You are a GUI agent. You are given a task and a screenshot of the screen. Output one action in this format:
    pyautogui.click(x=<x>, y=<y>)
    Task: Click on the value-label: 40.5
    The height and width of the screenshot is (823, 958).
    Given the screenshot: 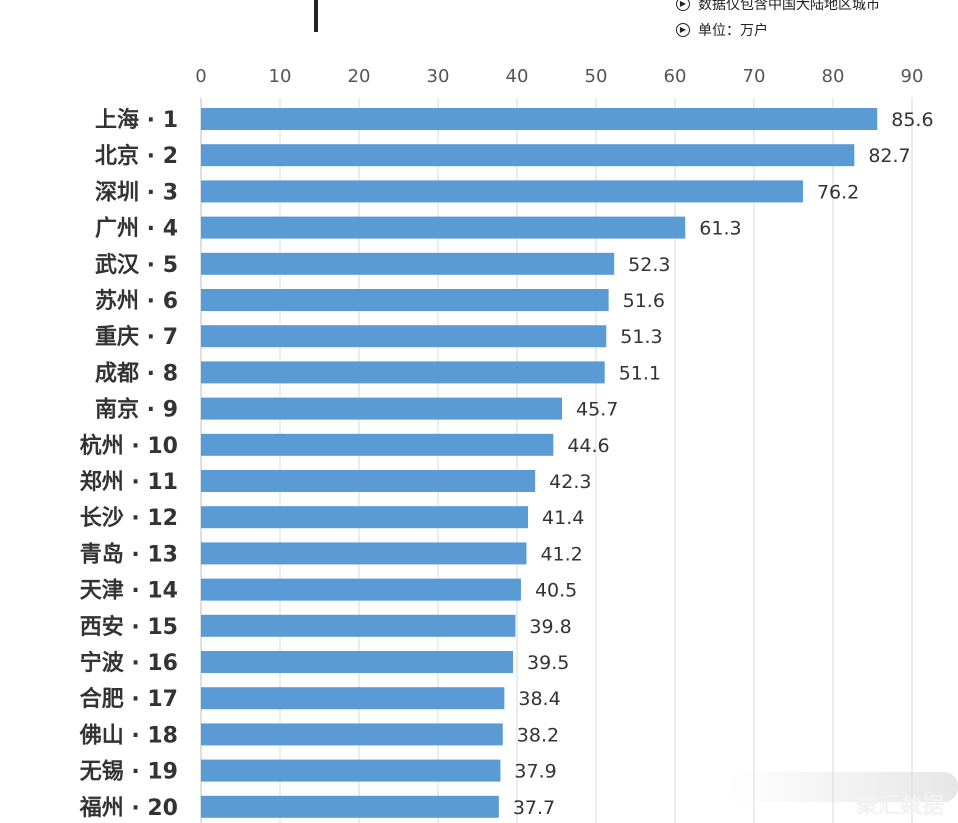 What is the action you would take?
    pyautogui.click(x=556, y=591)
    